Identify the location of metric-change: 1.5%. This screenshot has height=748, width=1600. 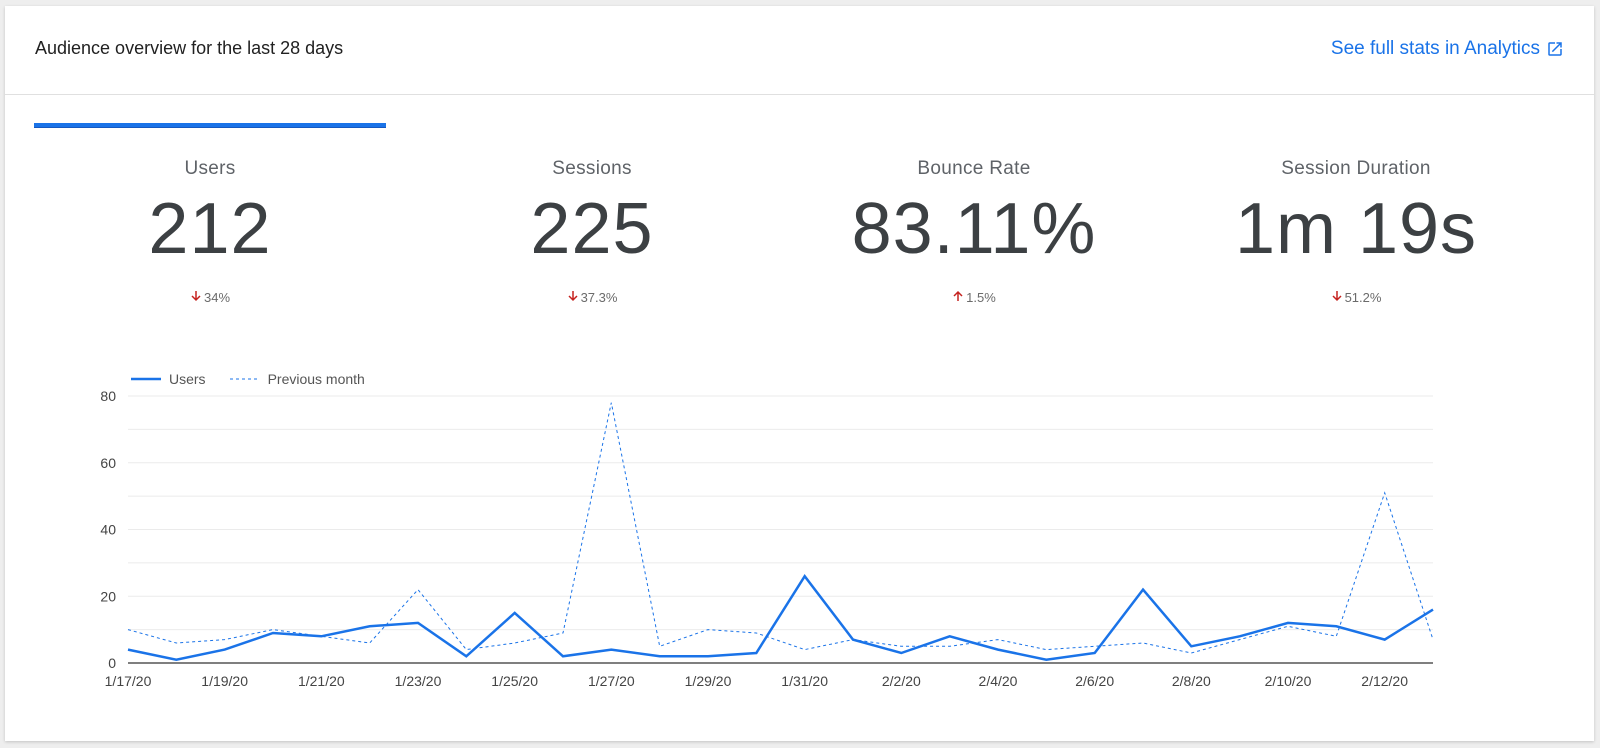
(974, 297).